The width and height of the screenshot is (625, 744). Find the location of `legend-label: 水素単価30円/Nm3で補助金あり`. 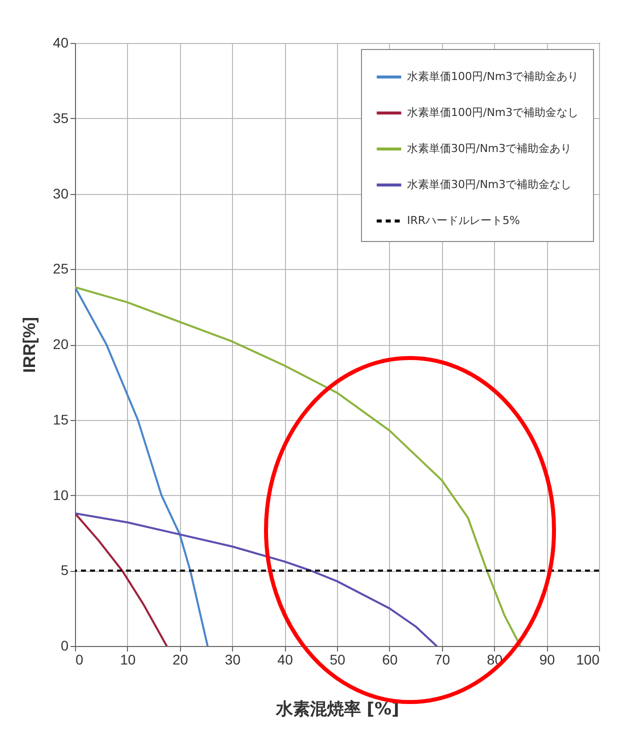

legend-label: 水素単価30円/Nm3で補助金あり is located at coordinates (489, 148).